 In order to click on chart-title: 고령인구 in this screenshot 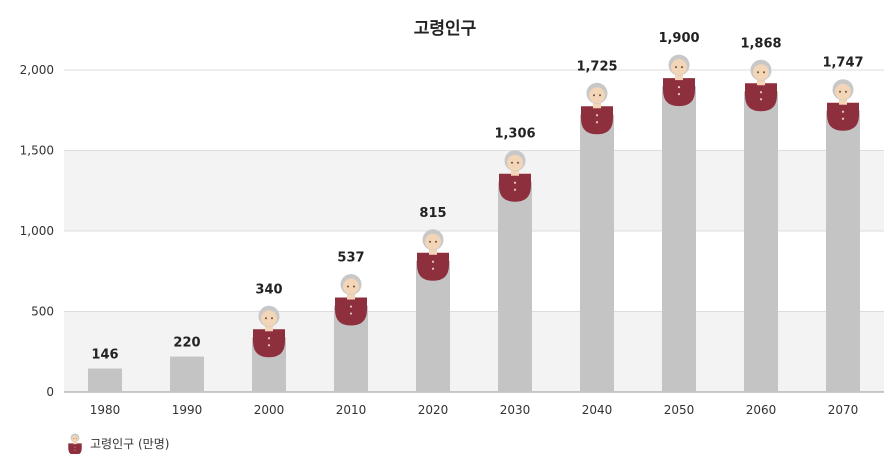, I will do `click(445, 29)`.